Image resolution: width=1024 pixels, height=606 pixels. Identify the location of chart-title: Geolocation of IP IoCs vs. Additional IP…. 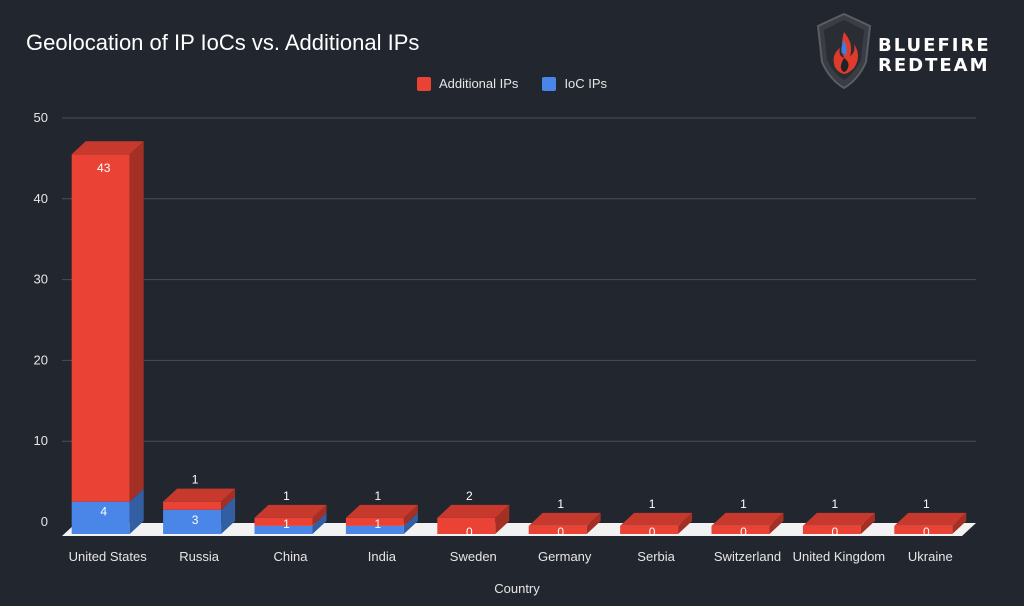
(223, 42).